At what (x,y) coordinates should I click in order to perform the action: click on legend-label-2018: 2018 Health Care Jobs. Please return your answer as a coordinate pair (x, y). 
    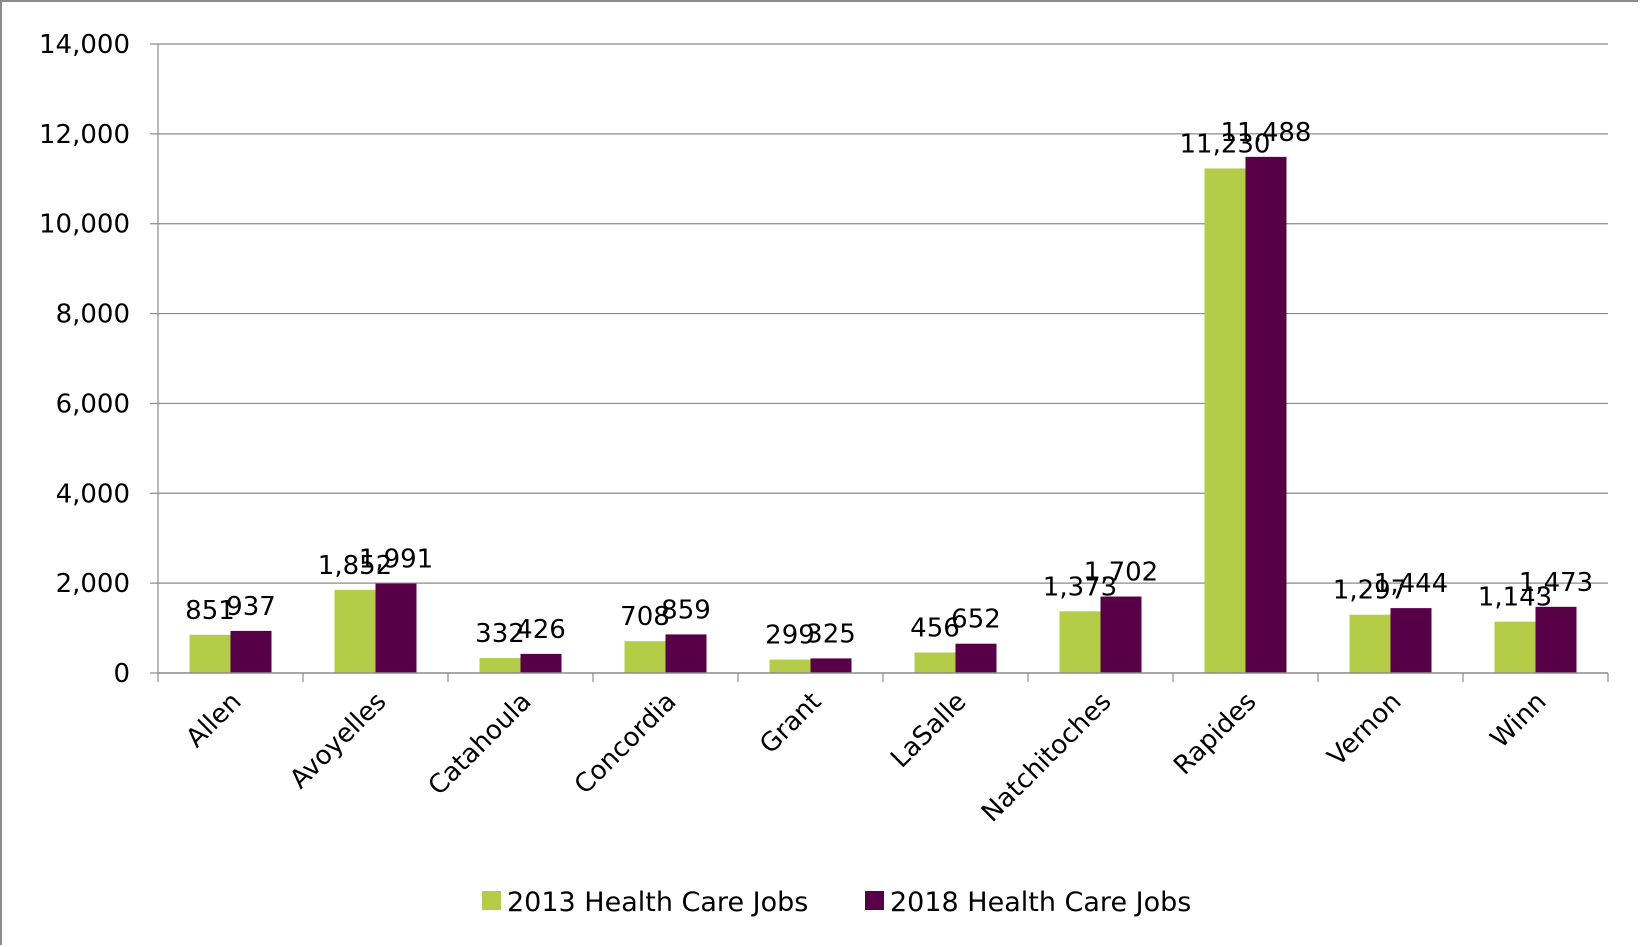
    Looking at the image, I should click on (1040, 902).